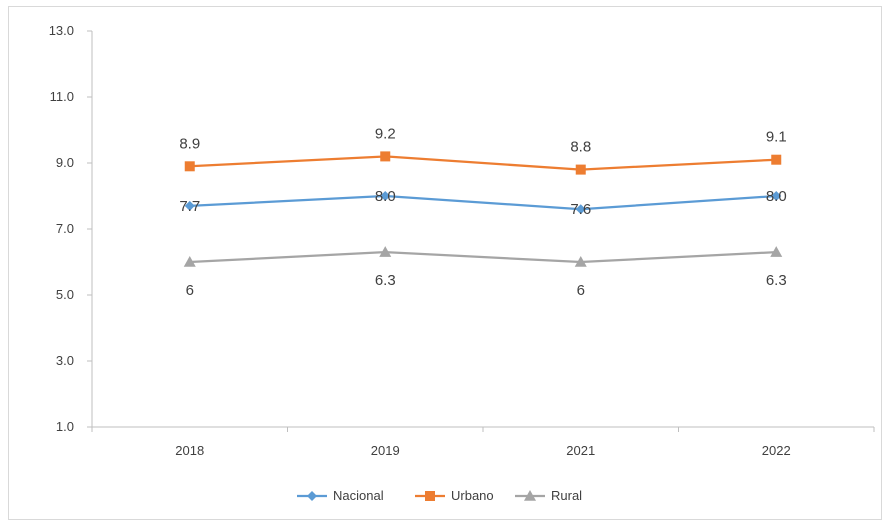 This screenshot has width=890, height=527. What do you see at coordinates (312, 496) in the screenshot?
I see `legend-marker-nacional` at bounding box center [312, 496].